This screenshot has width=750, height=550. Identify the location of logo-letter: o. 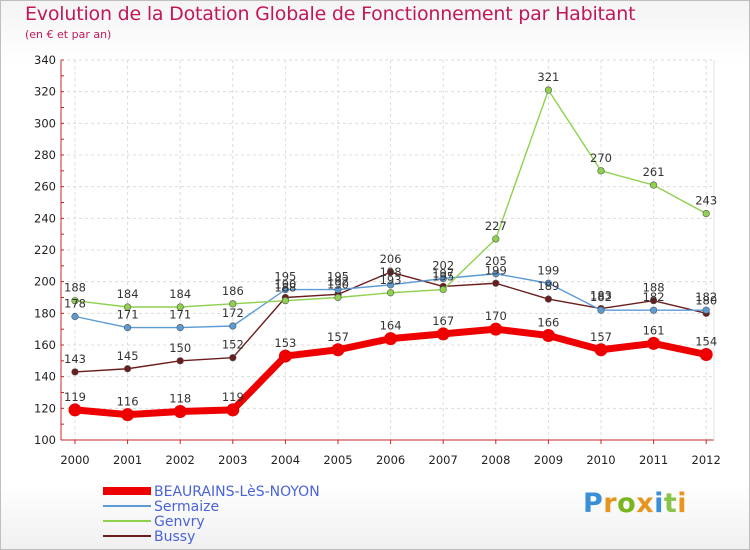
(627, 503).